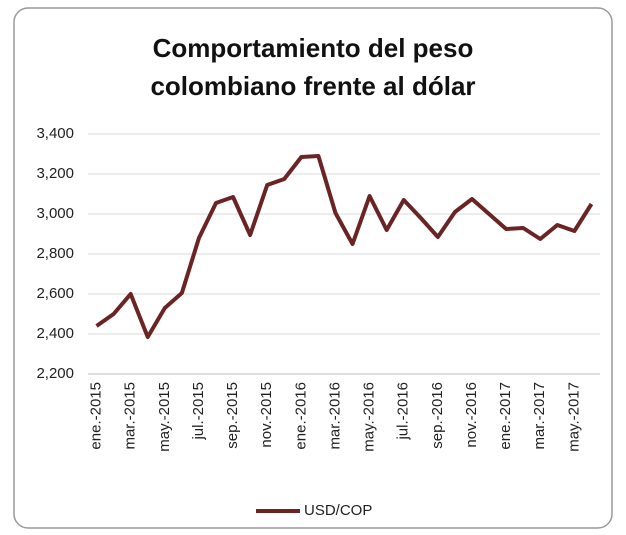 Image resolution: width=626 pixels, height=535 pixels. I want to click on x-tick-label: ene.-2016, so click(300, 416).